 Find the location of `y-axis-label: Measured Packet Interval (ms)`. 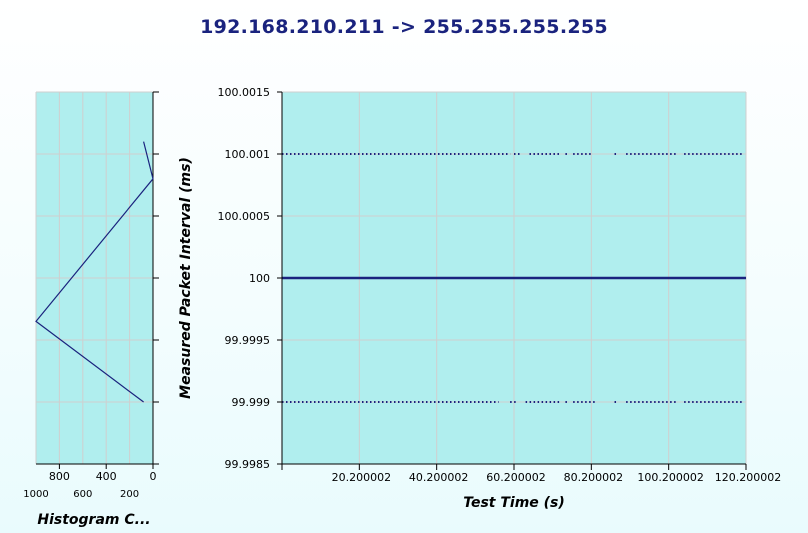

y-axis-label: Measured Packet Interval (ms) is located at coordinates (186, 278).